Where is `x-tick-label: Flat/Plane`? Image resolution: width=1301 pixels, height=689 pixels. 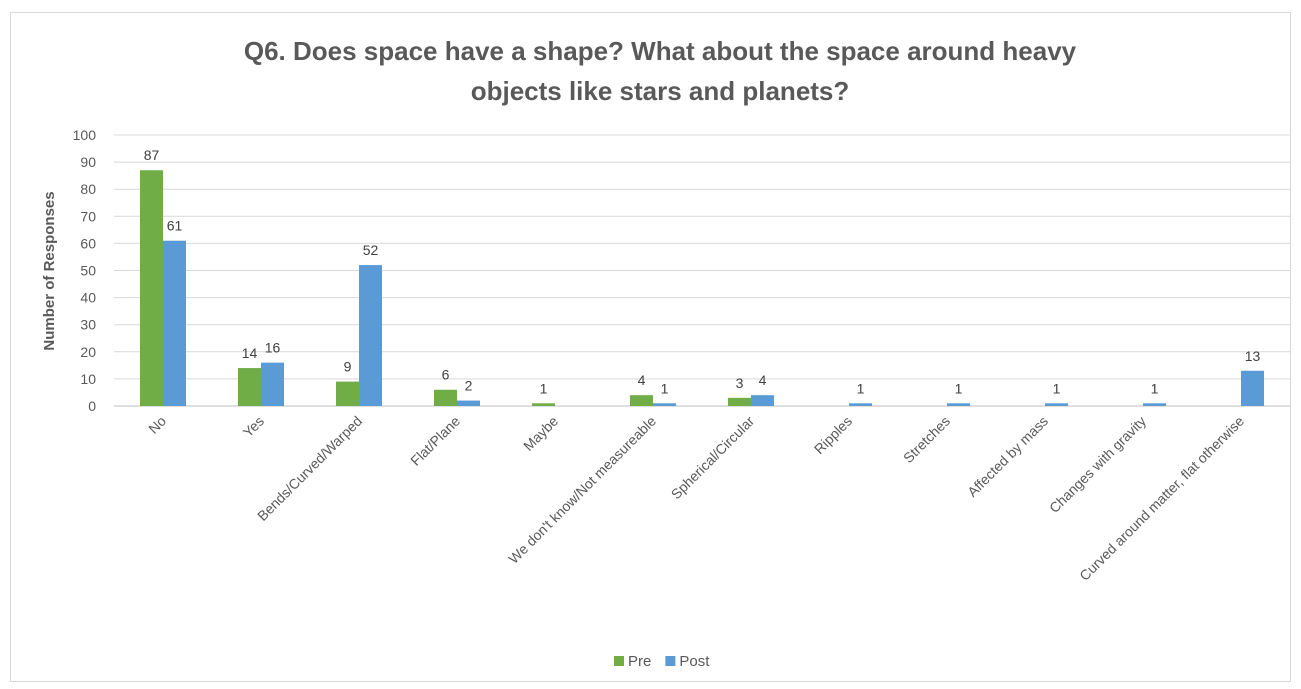
x-tick-label: Flat/Plane is located at coordinates (435, 441).